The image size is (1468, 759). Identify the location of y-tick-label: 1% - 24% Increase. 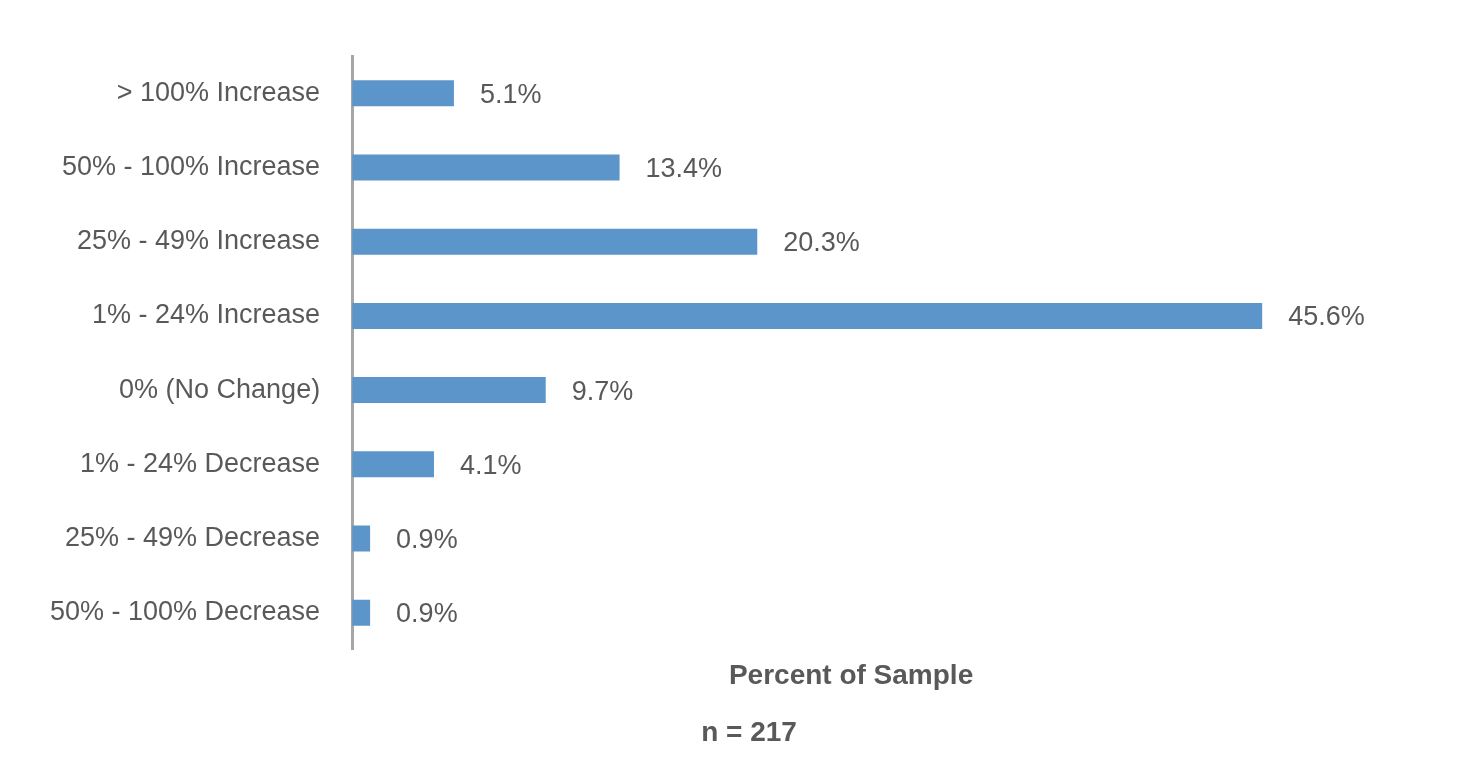
(206, 314).